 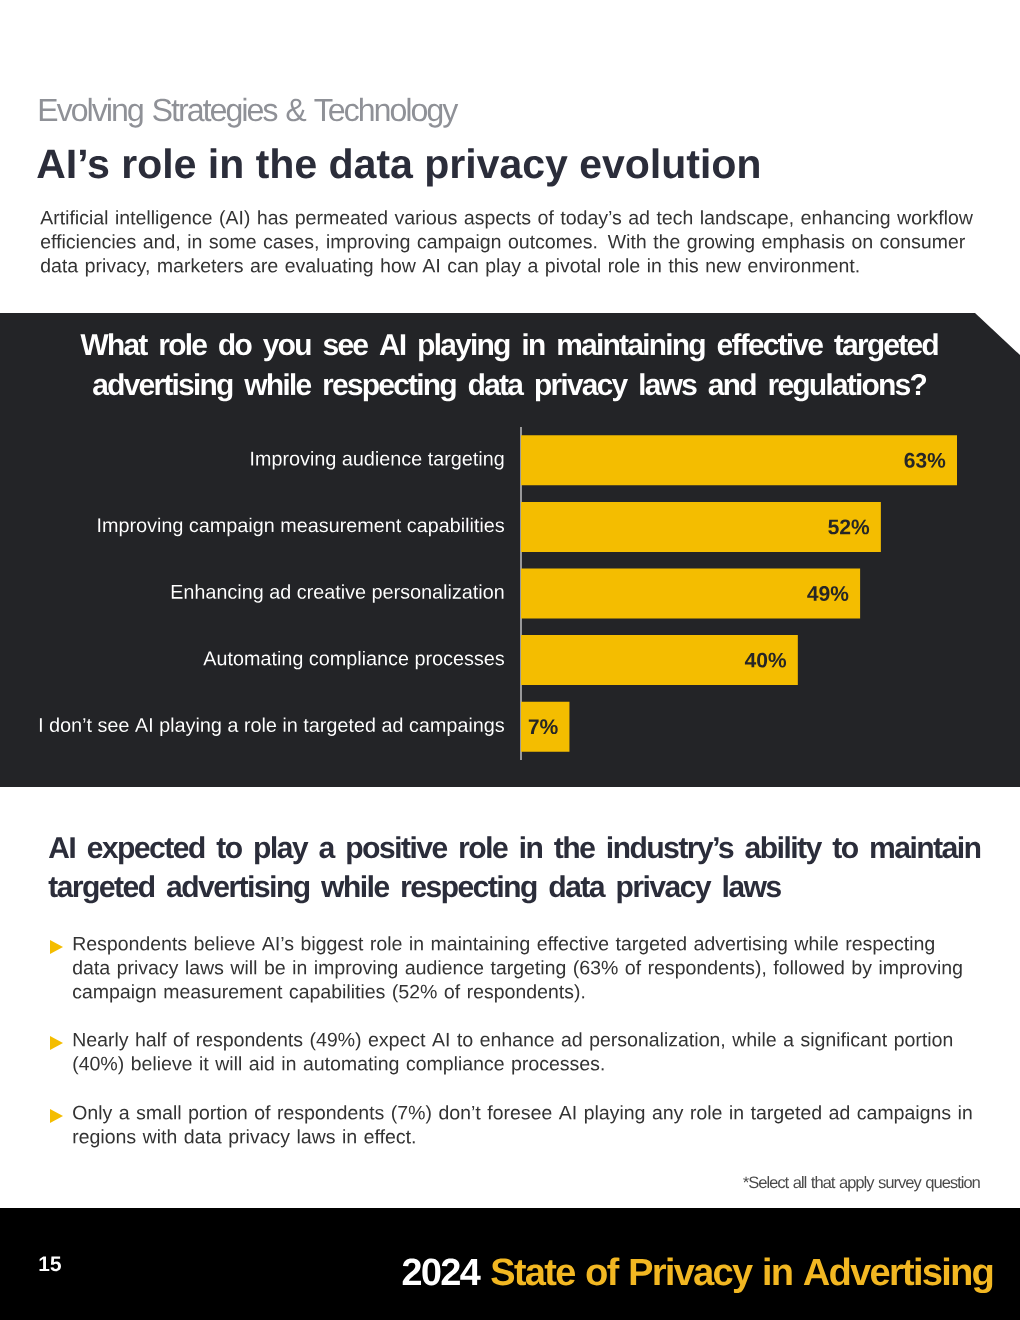 What do you see at coordinates (271, 726) in the screenshot?
I see `y-tick-label: I don’t see AI playing a role in targeted ad campaings` at bounding box center [271, 726].